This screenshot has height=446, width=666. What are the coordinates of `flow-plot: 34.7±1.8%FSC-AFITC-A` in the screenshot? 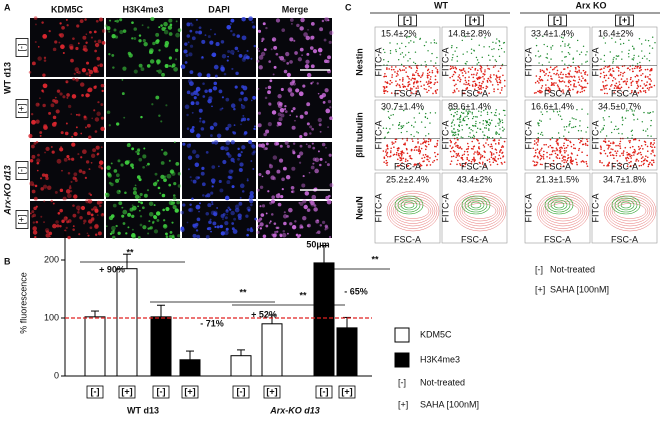 It's located at (623, 208).